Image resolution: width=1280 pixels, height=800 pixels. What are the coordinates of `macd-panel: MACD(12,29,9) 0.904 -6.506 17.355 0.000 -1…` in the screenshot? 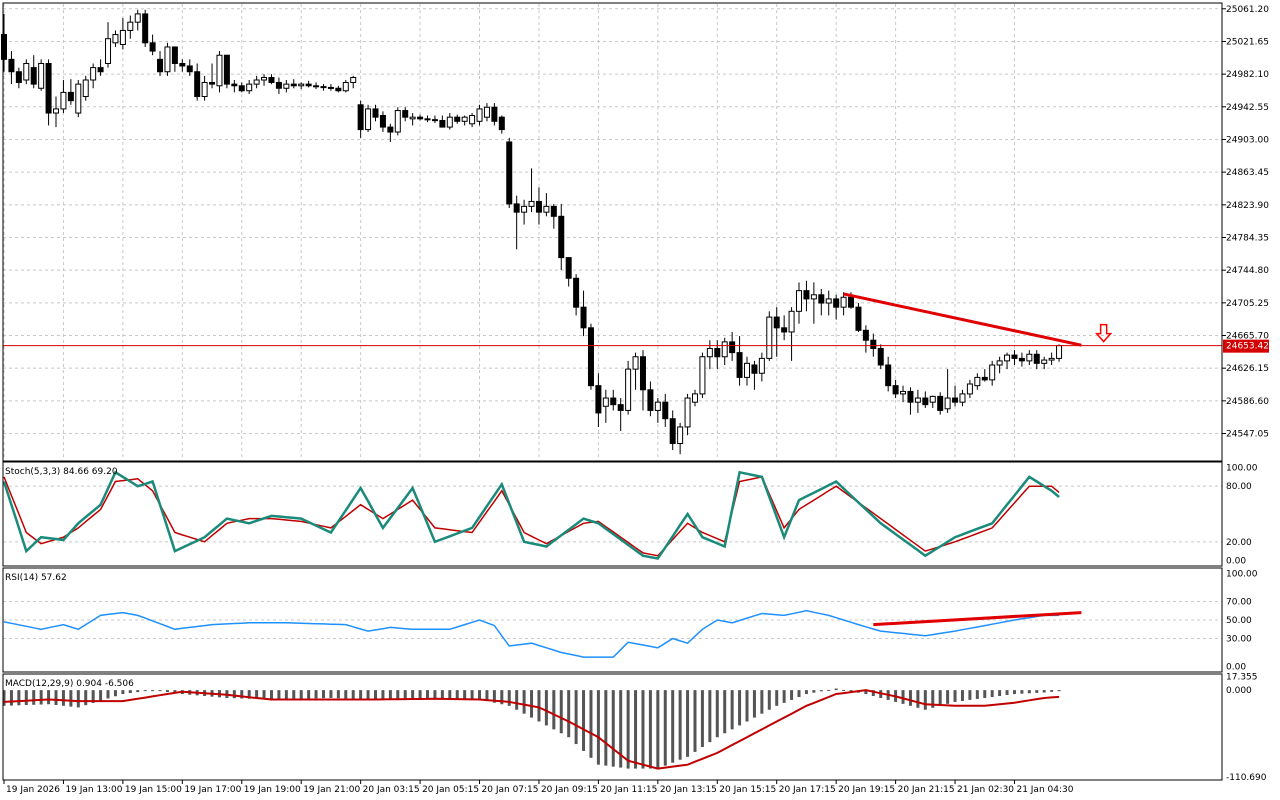 It's located at (634, 728).